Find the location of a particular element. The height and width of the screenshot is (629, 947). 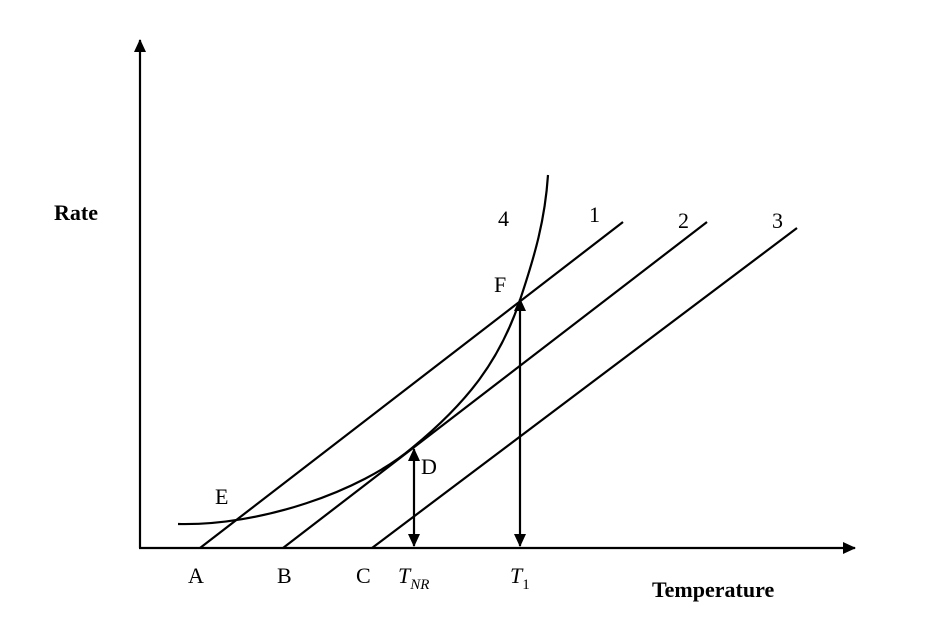

point-label: C is located at coordinates (363, 575).